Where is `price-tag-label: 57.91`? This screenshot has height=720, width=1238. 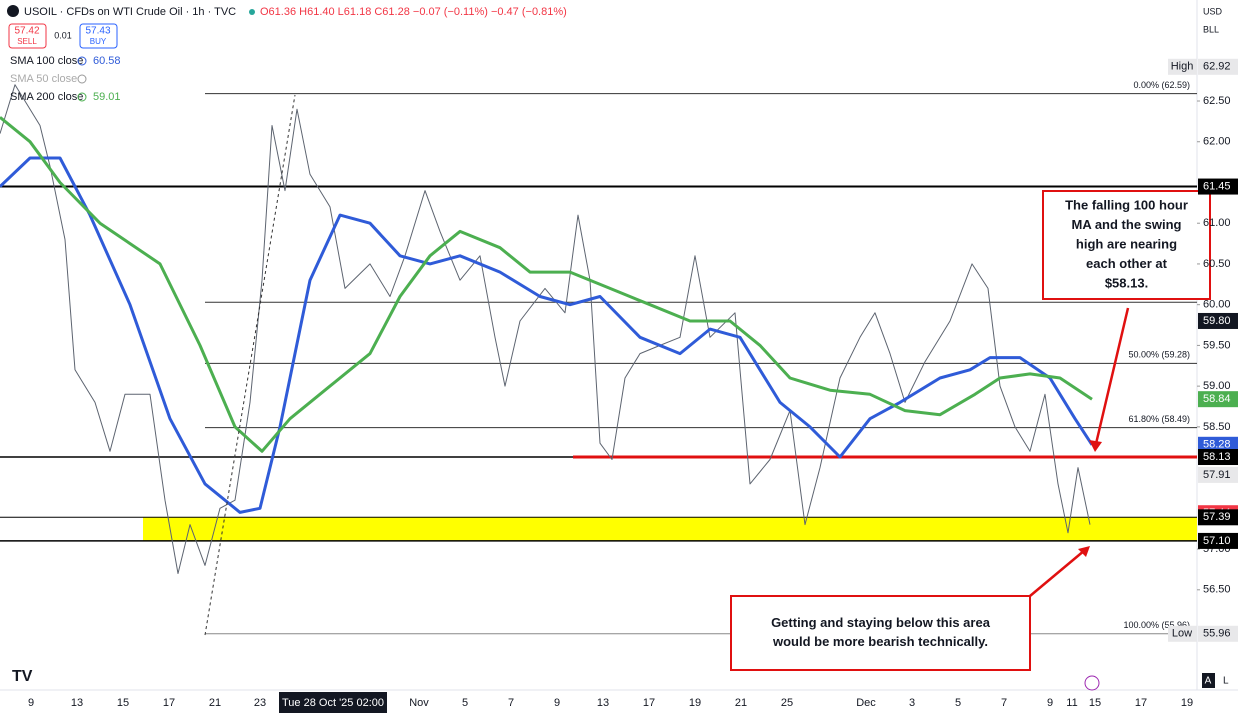 price-tag-label: 57.91 is located at coordinates (1217, 475).